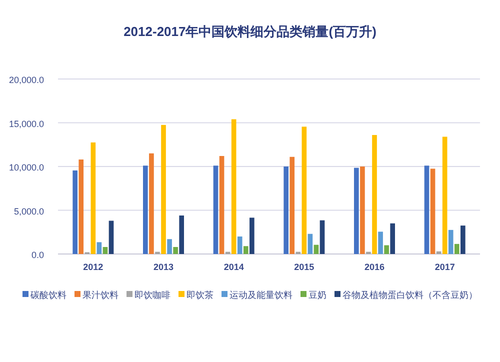 Image resolution: width=500 pixels, height=362 pixels. I want to click on y-tick-label: 15,000.0, so click(26, 123).